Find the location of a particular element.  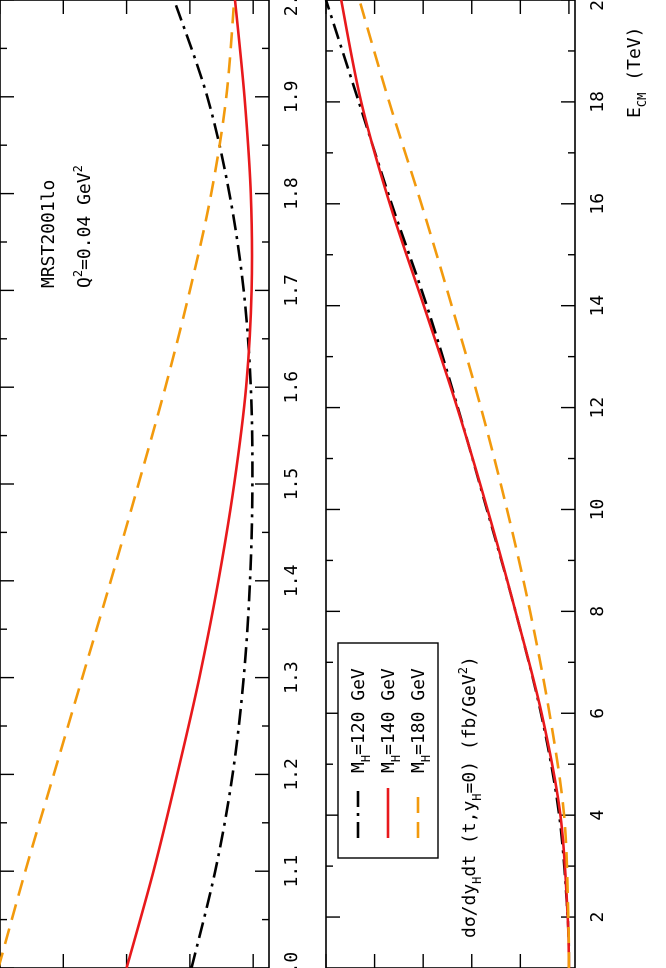

x-tick-label: 1.1 is located at coordinates (291, 871).